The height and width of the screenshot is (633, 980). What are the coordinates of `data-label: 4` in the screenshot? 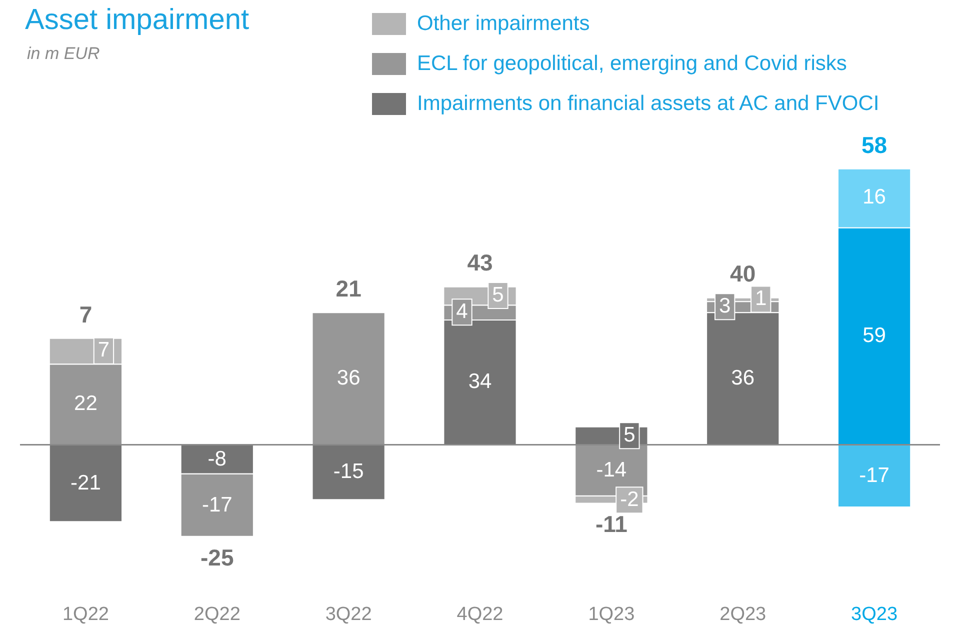 It's located at (462, 311).